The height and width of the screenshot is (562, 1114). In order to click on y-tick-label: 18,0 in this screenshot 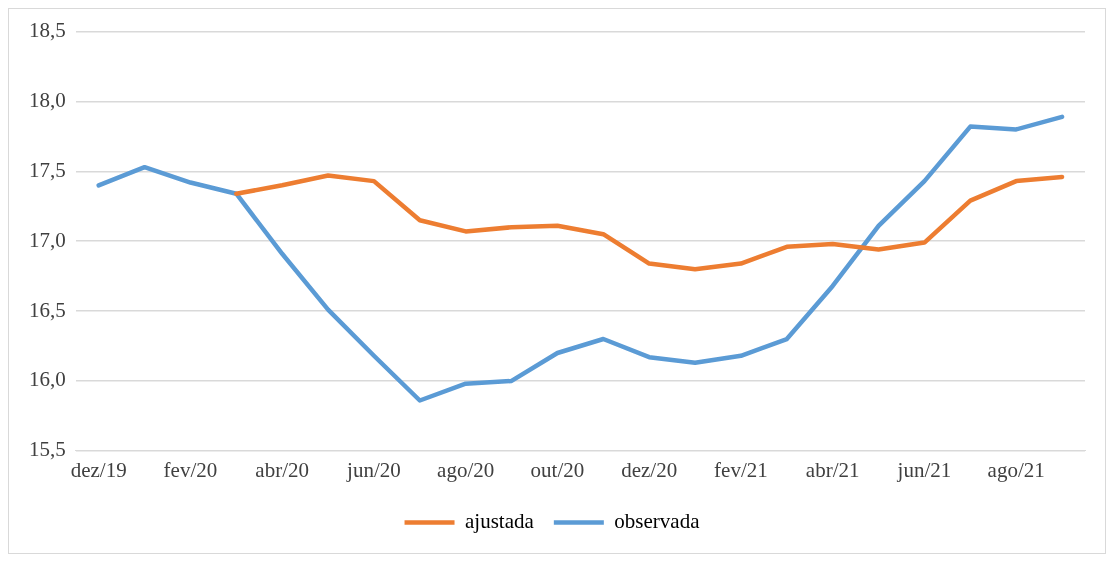, I will do `click(47, 99)`.